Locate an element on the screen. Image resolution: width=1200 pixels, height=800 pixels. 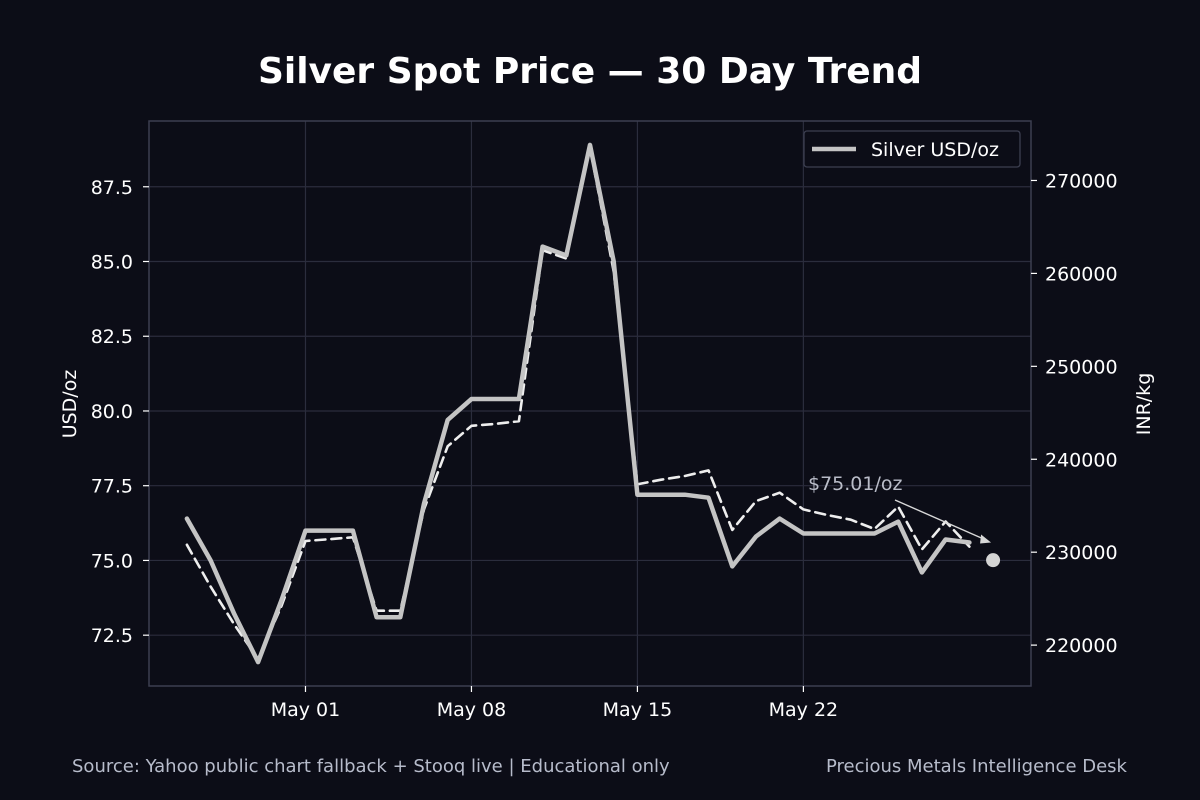
x-tick-label: May 01 is located at coordinates (306, 710).